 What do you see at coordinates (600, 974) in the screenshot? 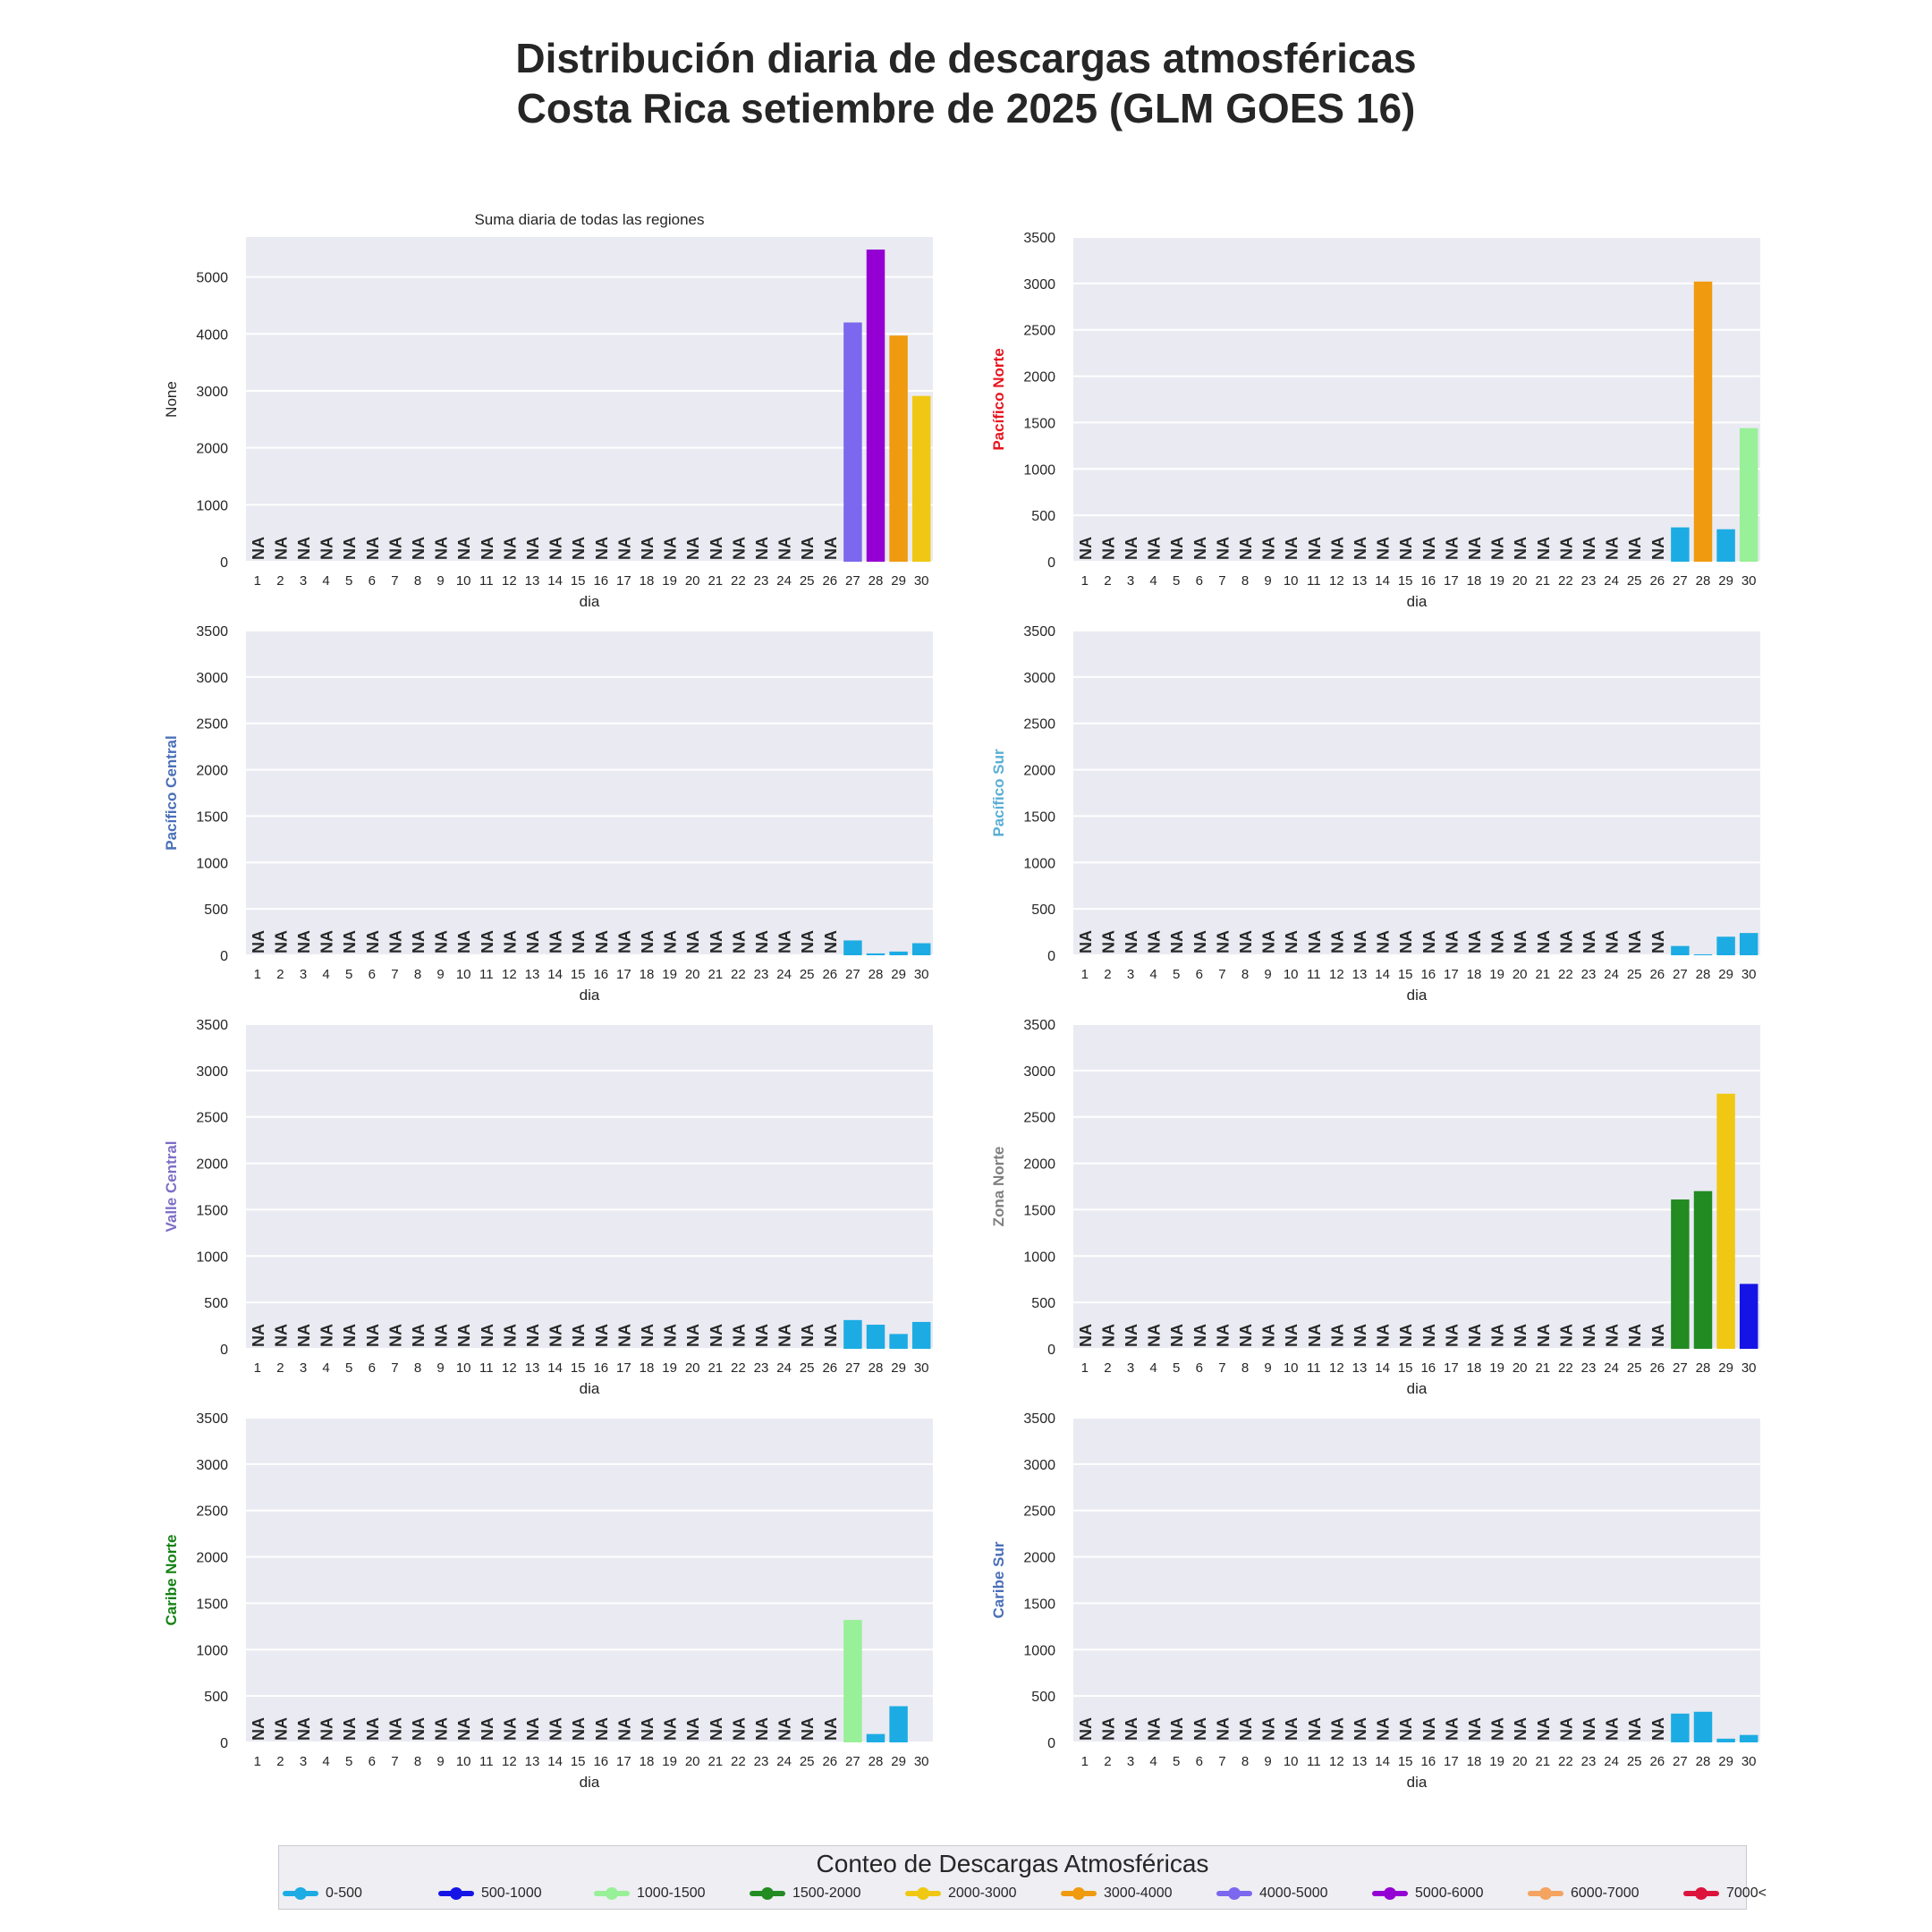
I see `x-tick-label: 16` at bounding box center [600, 974].